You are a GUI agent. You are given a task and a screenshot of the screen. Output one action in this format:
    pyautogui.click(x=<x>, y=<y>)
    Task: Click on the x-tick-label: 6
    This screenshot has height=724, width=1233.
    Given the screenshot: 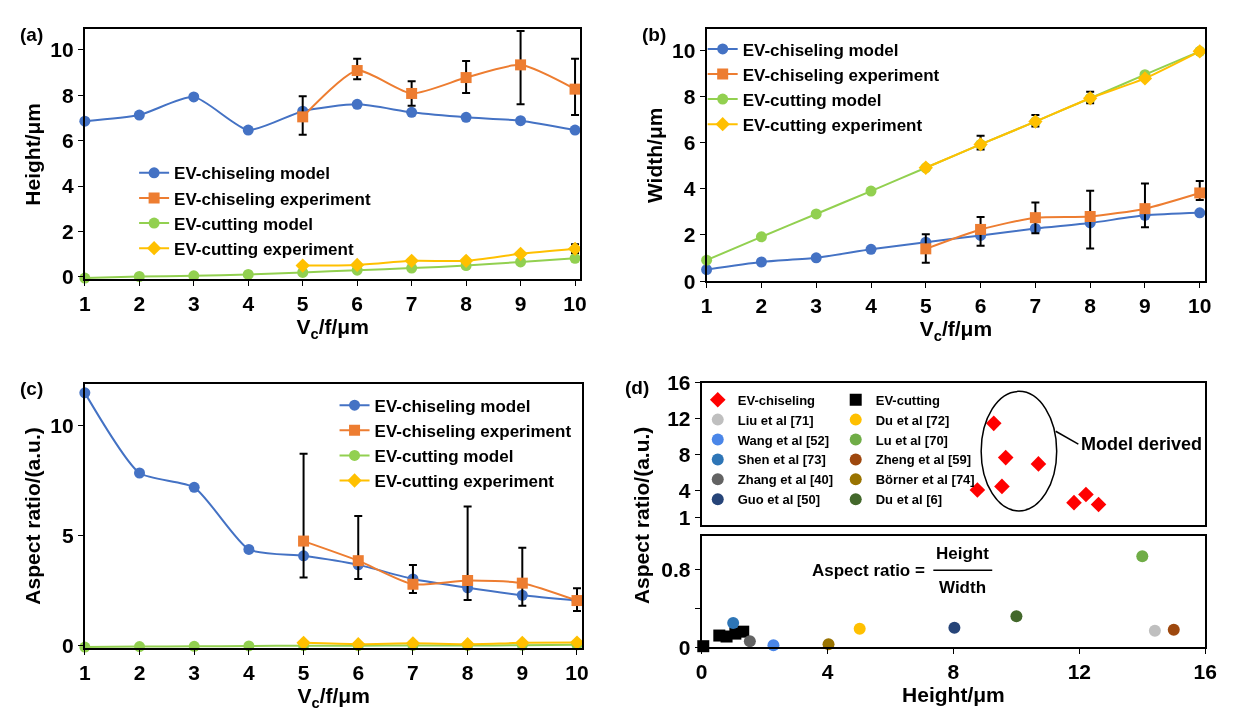 What is the action you would take?
    pyautogui.click(x=357, y=304)
    